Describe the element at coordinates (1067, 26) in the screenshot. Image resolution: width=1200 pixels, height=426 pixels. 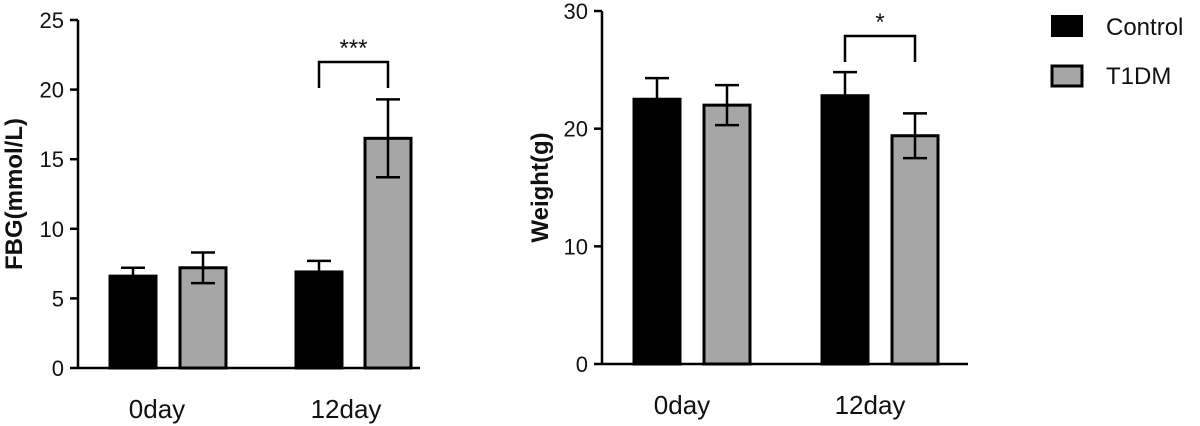
I see `legend-swatch-control` at that location.